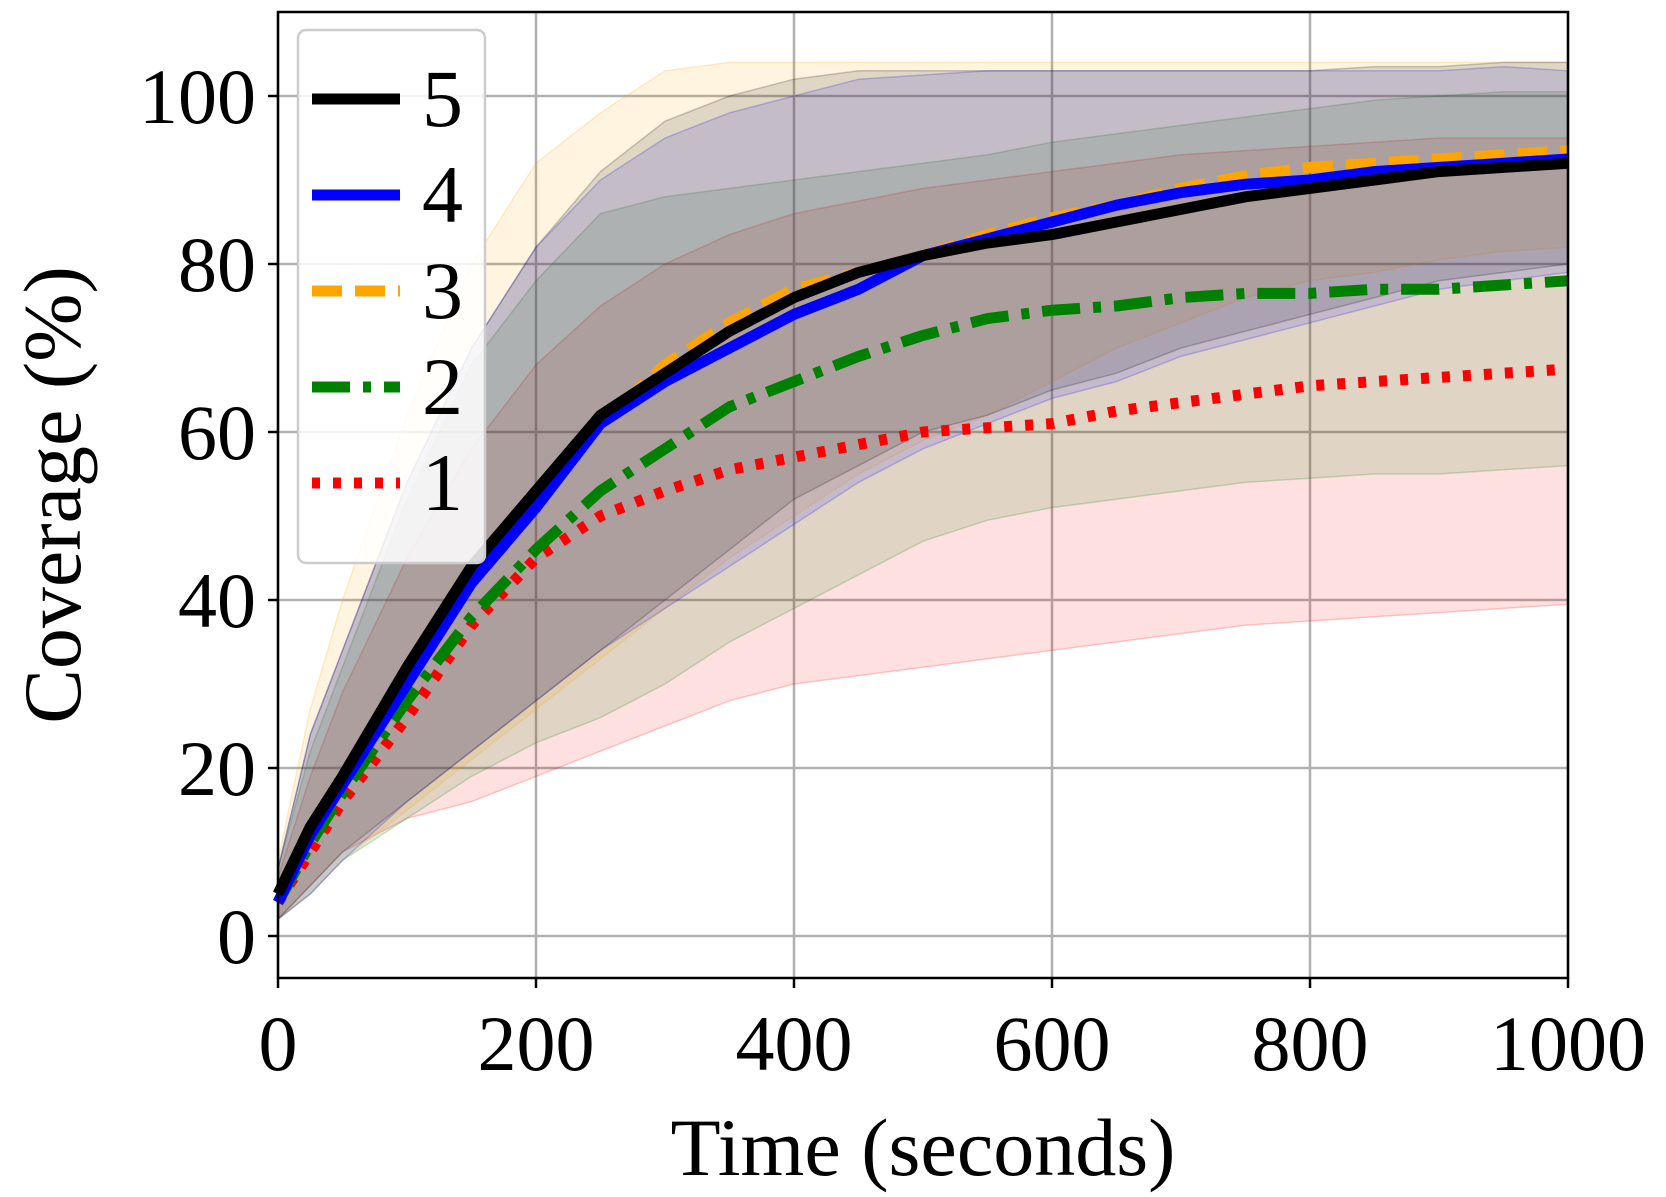  Describe the element at coordinates (217, 432) in the screenshot. I see `y-tick-label: 60` at that location.